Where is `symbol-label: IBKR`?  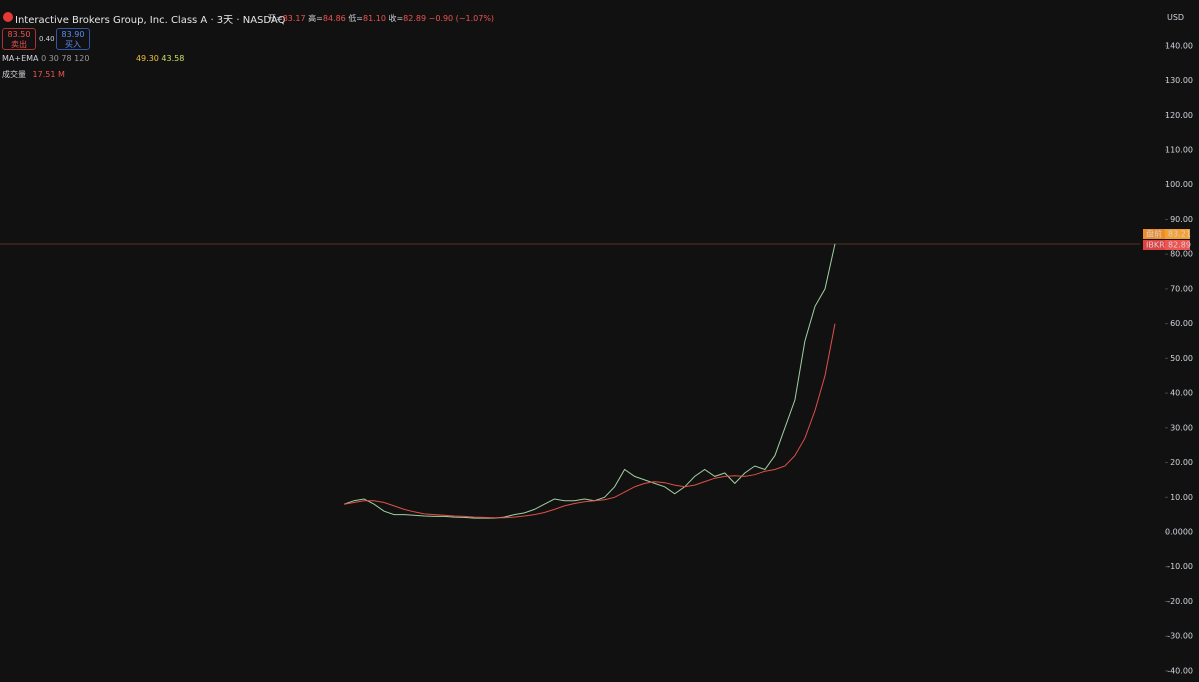 symbol-label: IBKR is located at coordinates (1155, 245).